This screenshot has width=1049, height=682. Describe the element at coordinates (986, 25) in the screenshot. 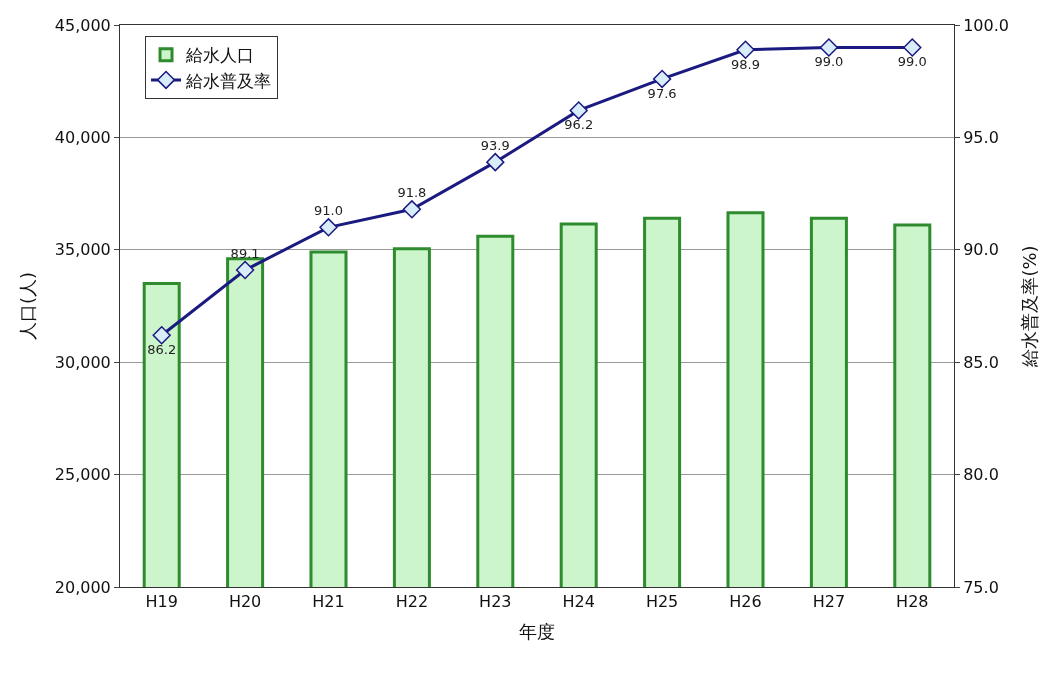

I see `y2-tick-label: 100.0` at that location.